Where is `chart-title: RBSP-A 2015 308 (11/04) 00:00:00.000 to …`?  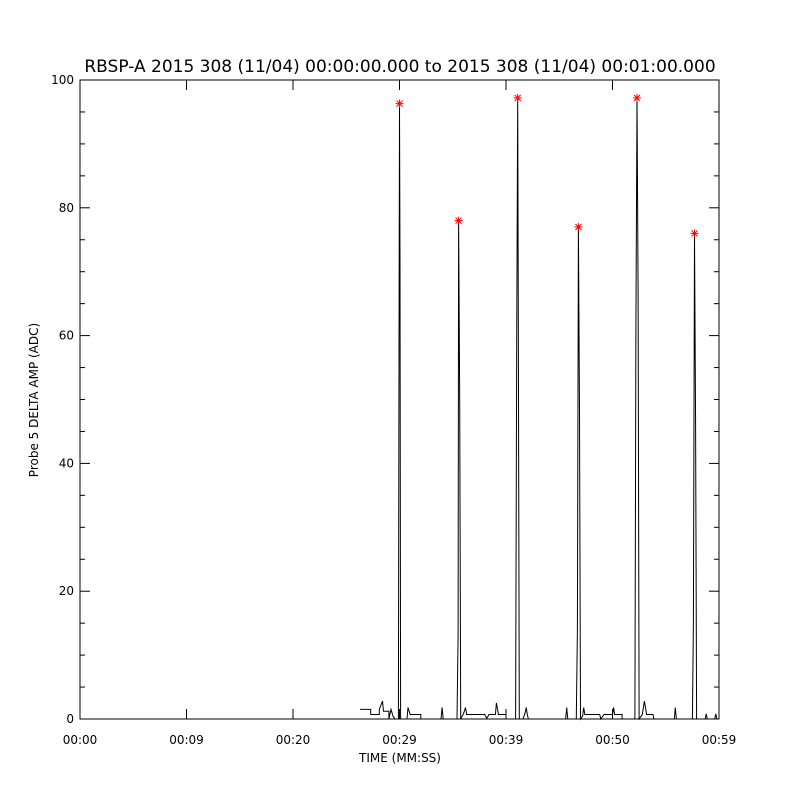
chart-title: RBSP-A 2015 308 (11/04) 00:00:00.000 to … is located at coordinates (399, 67).